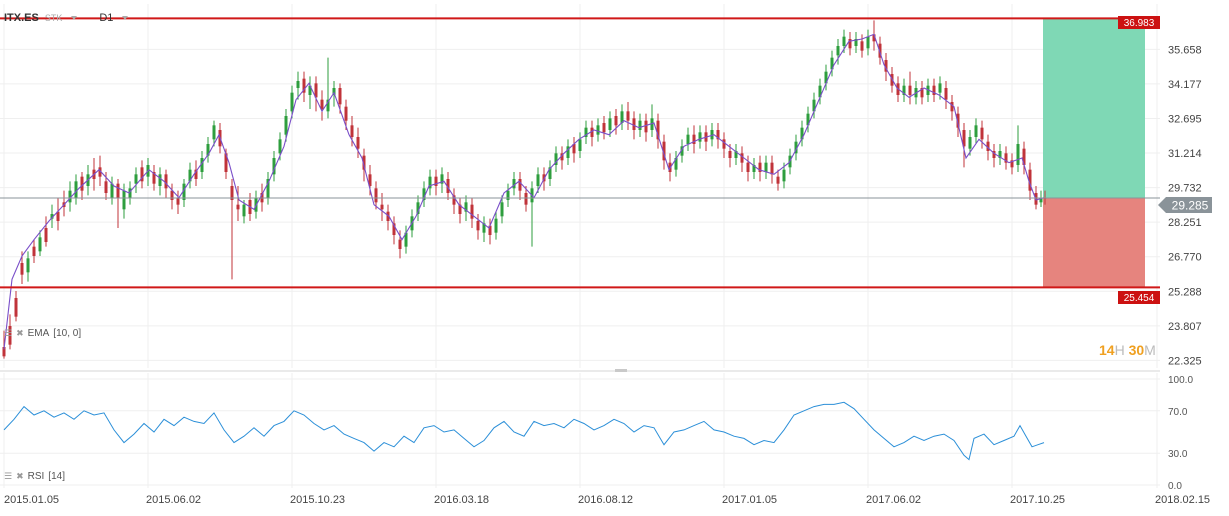 The width and height of the screenshot is (1229, 516). Describe the element at coordinates (1139, 298) in the screenshot. I see `stop-loss-tag-label: 25.454` at that location.